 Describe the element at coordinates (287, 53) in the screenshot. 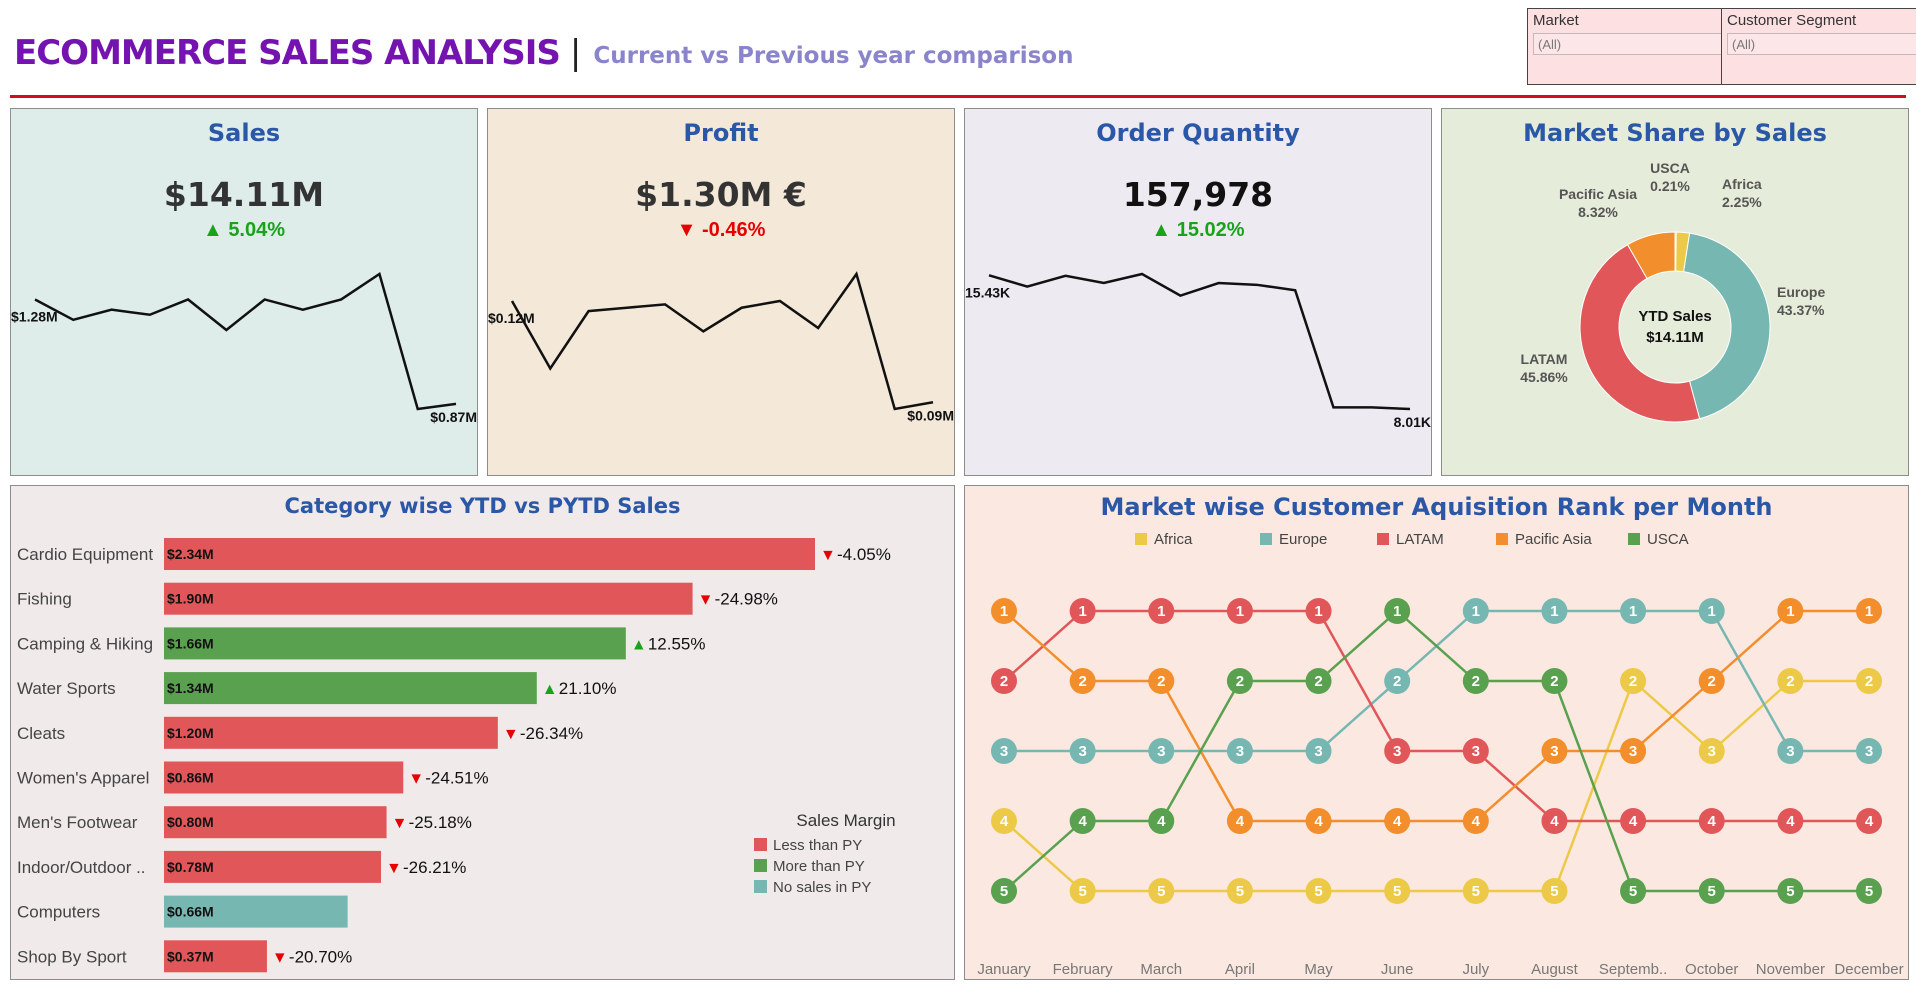

I see `dashboard-title: ECOMMERCE SALES ANALYSIS` at that location.